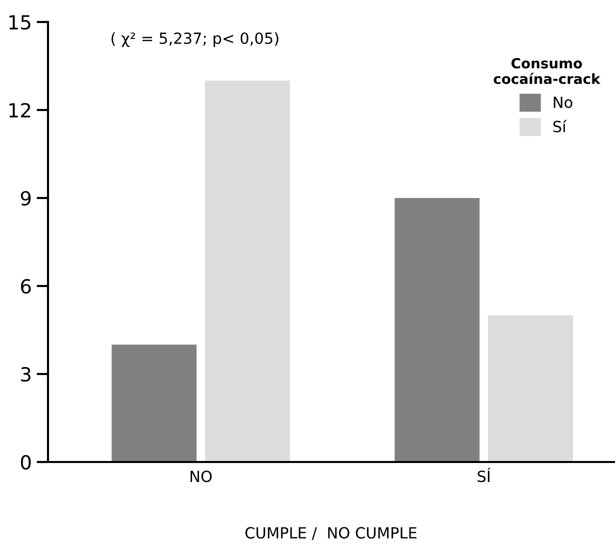 The image size is (616, 559). Describe the element at coordinates (484, 475) in the screenshot. I see `x-tick-label: SÍ` at that location.